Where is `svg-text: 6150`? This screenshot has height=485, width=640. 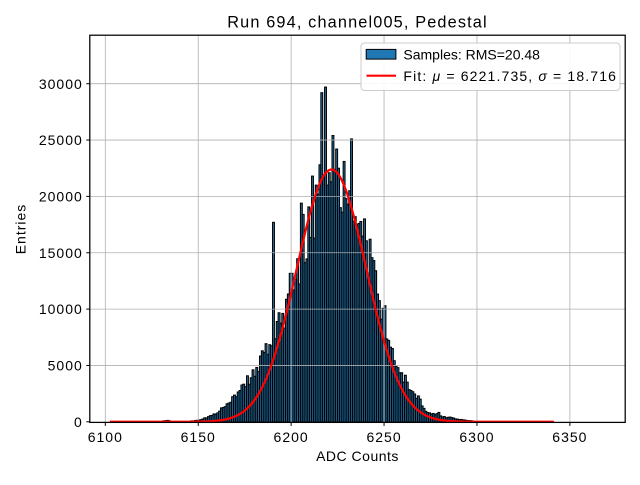 svg-text: 6150 is located at coordinates (198, 437).